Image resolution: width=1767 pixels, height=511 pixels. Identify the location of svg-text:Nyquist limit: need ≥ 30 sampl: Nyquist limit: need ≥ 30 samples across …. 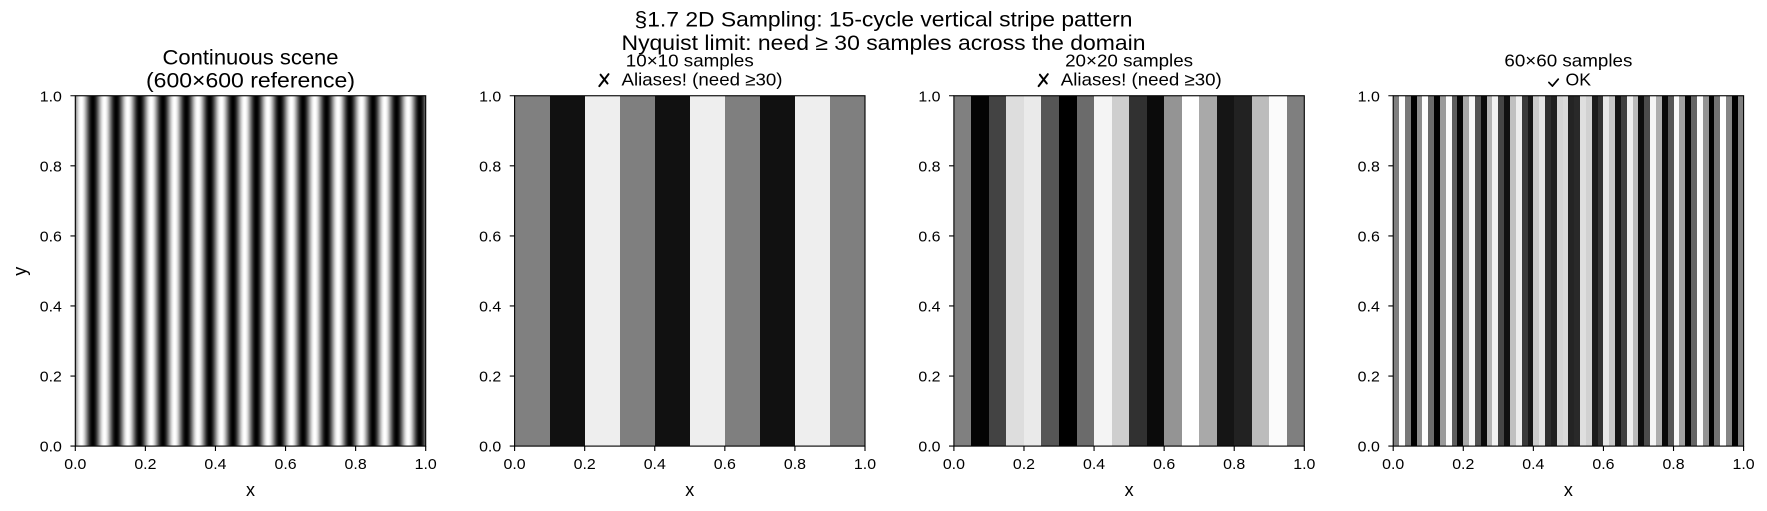
(884, 43).